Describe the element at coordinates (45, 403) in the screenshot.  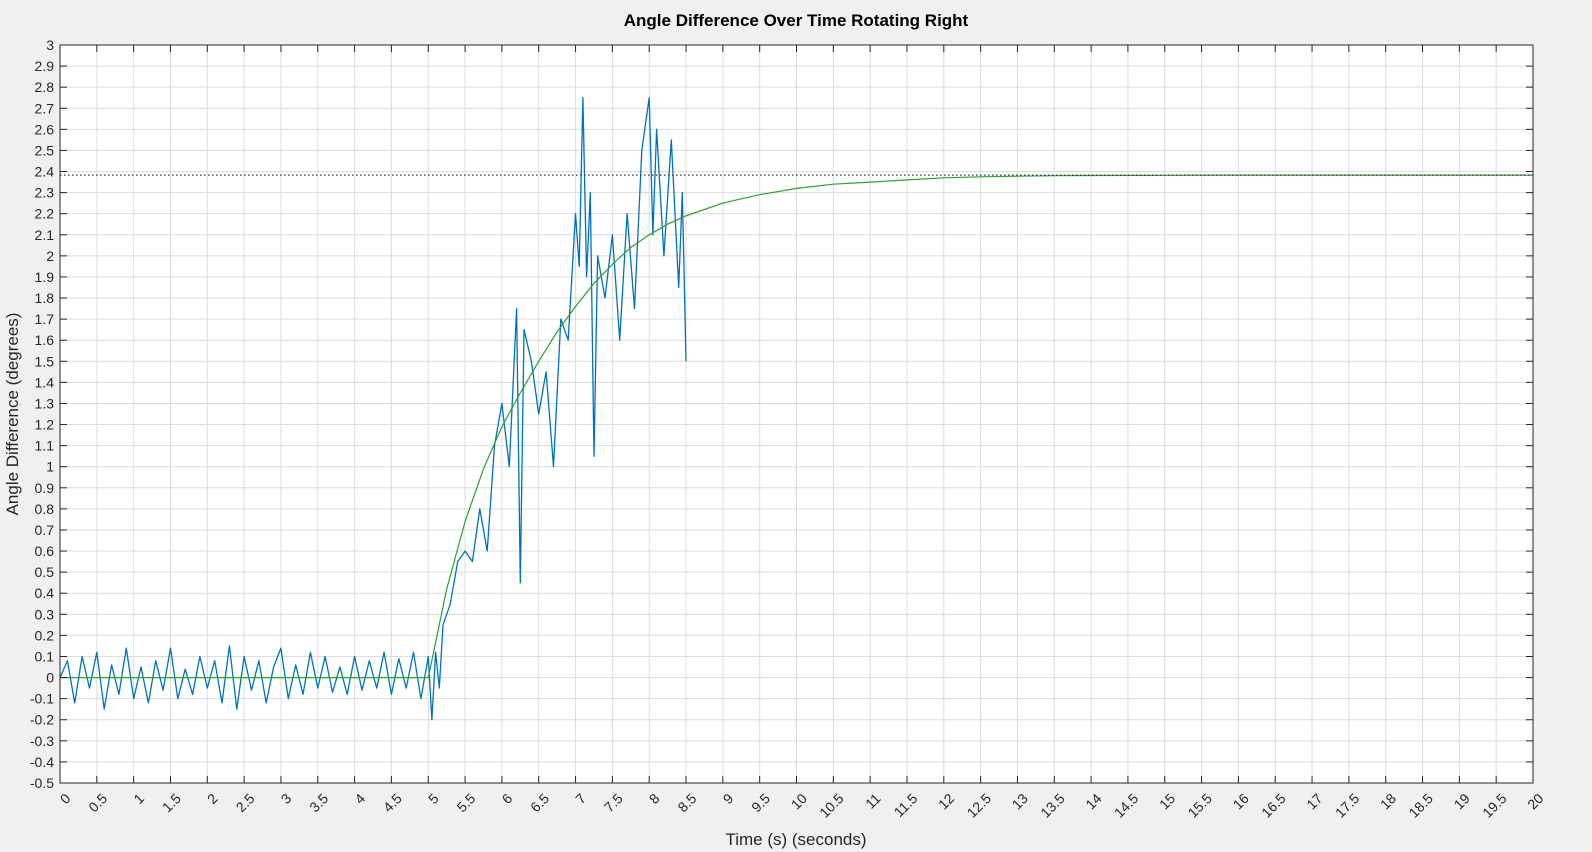
I see `y-tick-label: 1.3` at that location.